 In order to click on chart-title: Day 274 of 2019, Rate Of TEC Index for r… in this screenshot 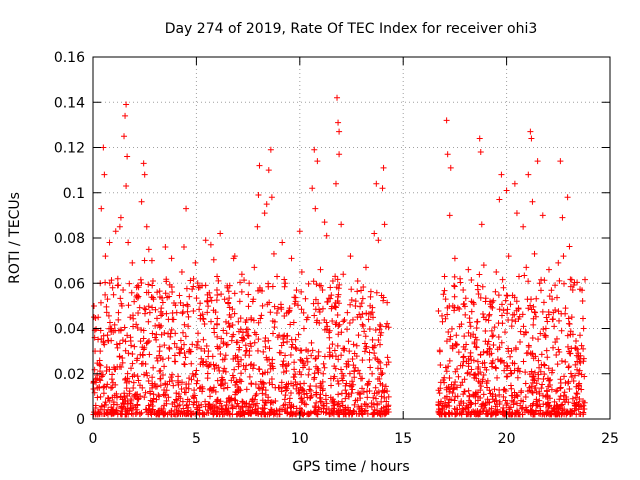, I will do `click(351, 29)`.